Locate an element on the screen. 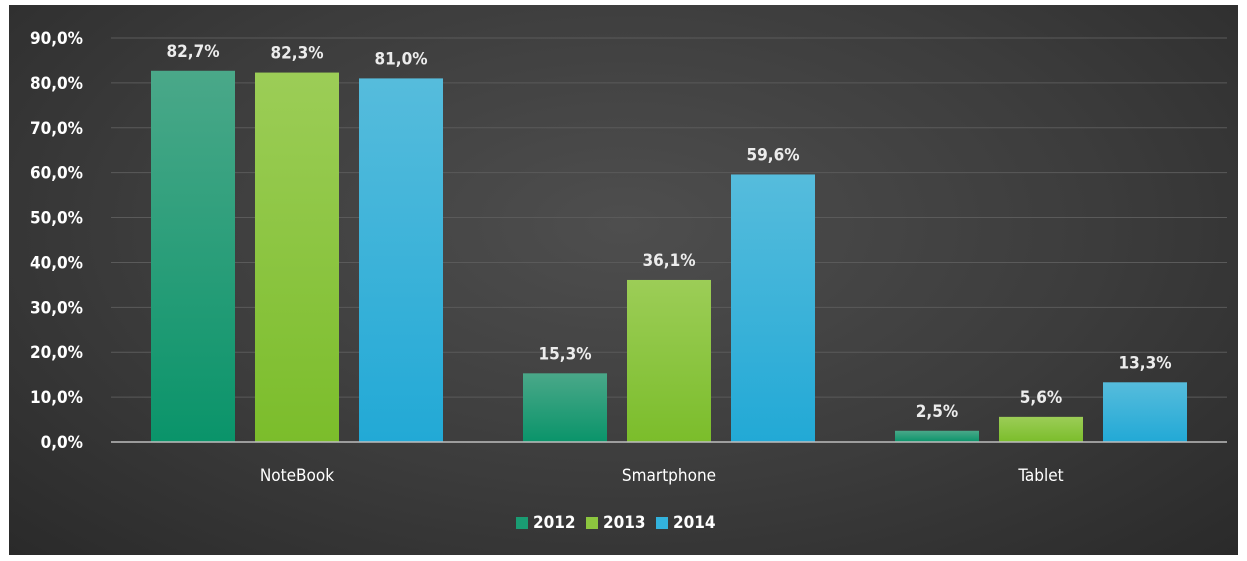 This screenshot has width=1247, height=561. y-tick-label: 10,0% is located at coordinates (56, 398).